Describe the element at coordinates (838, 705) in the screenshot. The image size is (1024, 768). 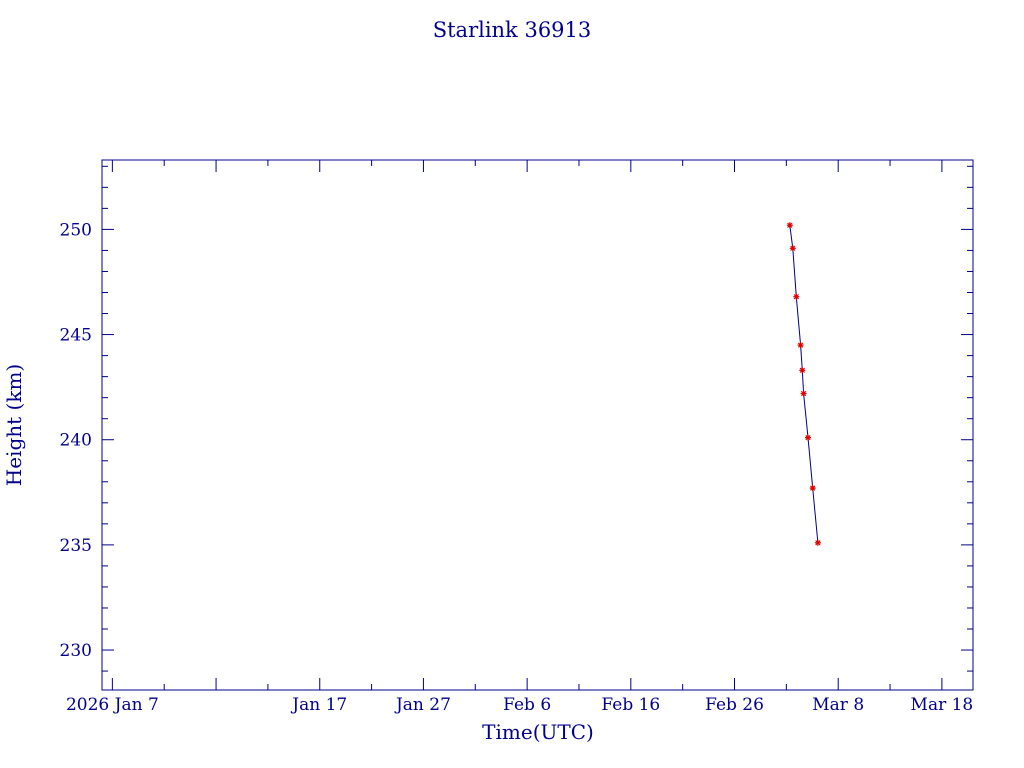
I see `x-tick-label: Mar 8` at that location.